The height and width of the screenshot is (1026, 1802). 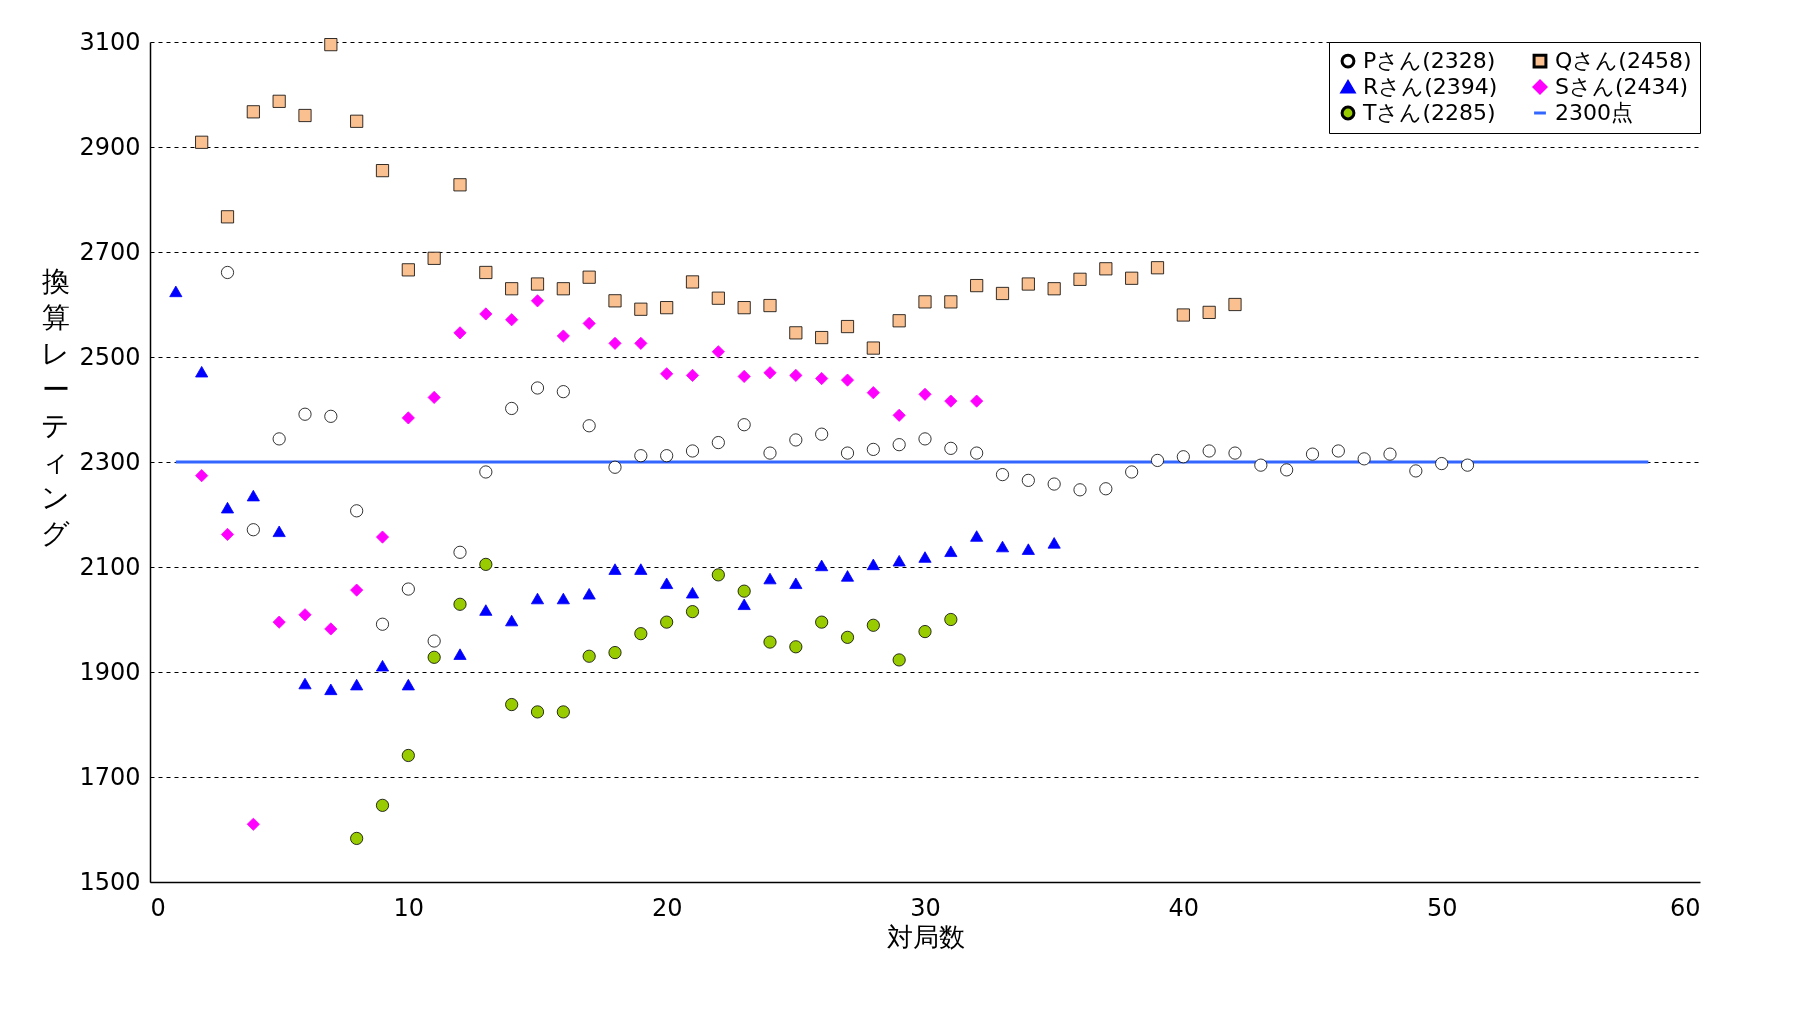 I want to click on legend-label: Tさん(2285), so click(x=1429, y=112).